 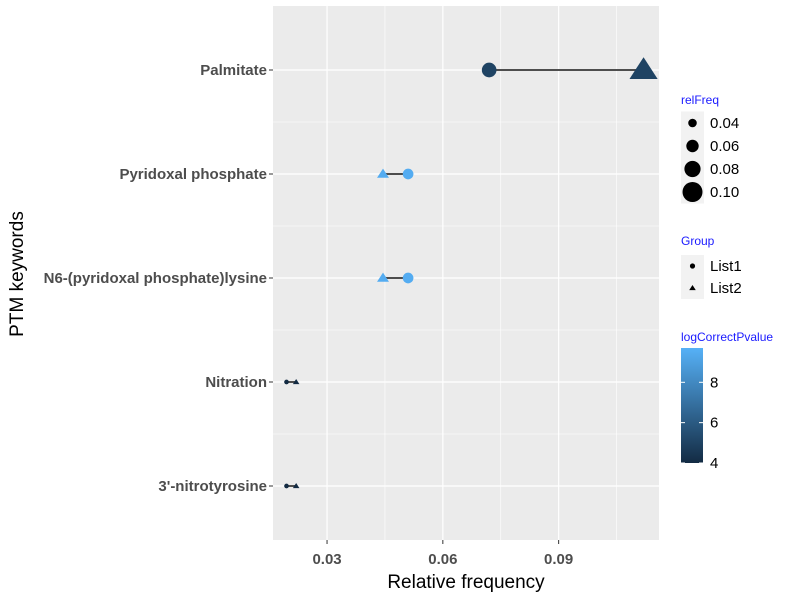 I want to click on legend-color-title: logCorrectPvalue, so click(x=727, y=337).